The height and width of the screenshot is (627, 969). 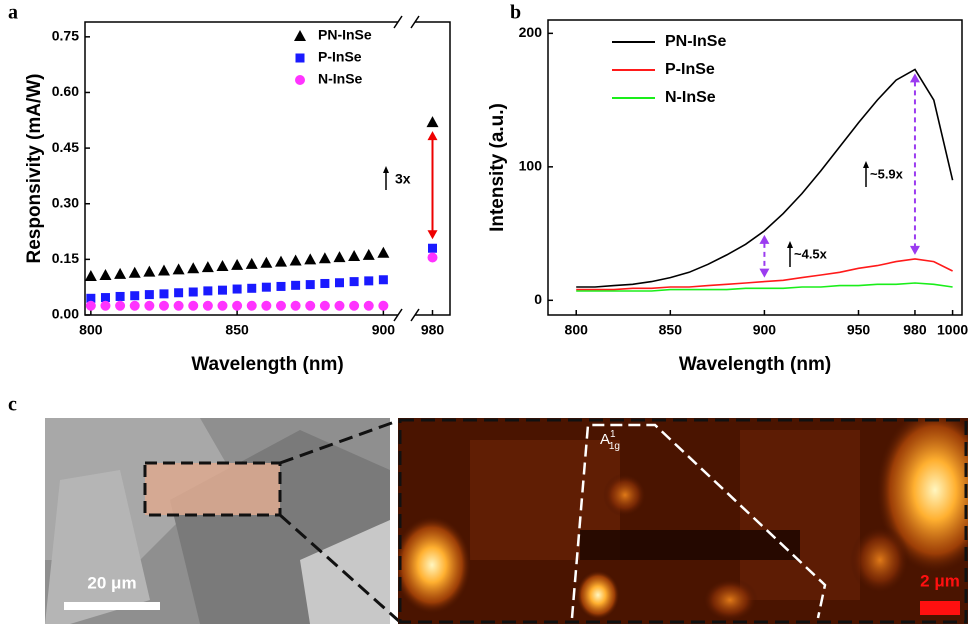 I want to click on y-tick-label: 0.15, so click(x=65, y=258).